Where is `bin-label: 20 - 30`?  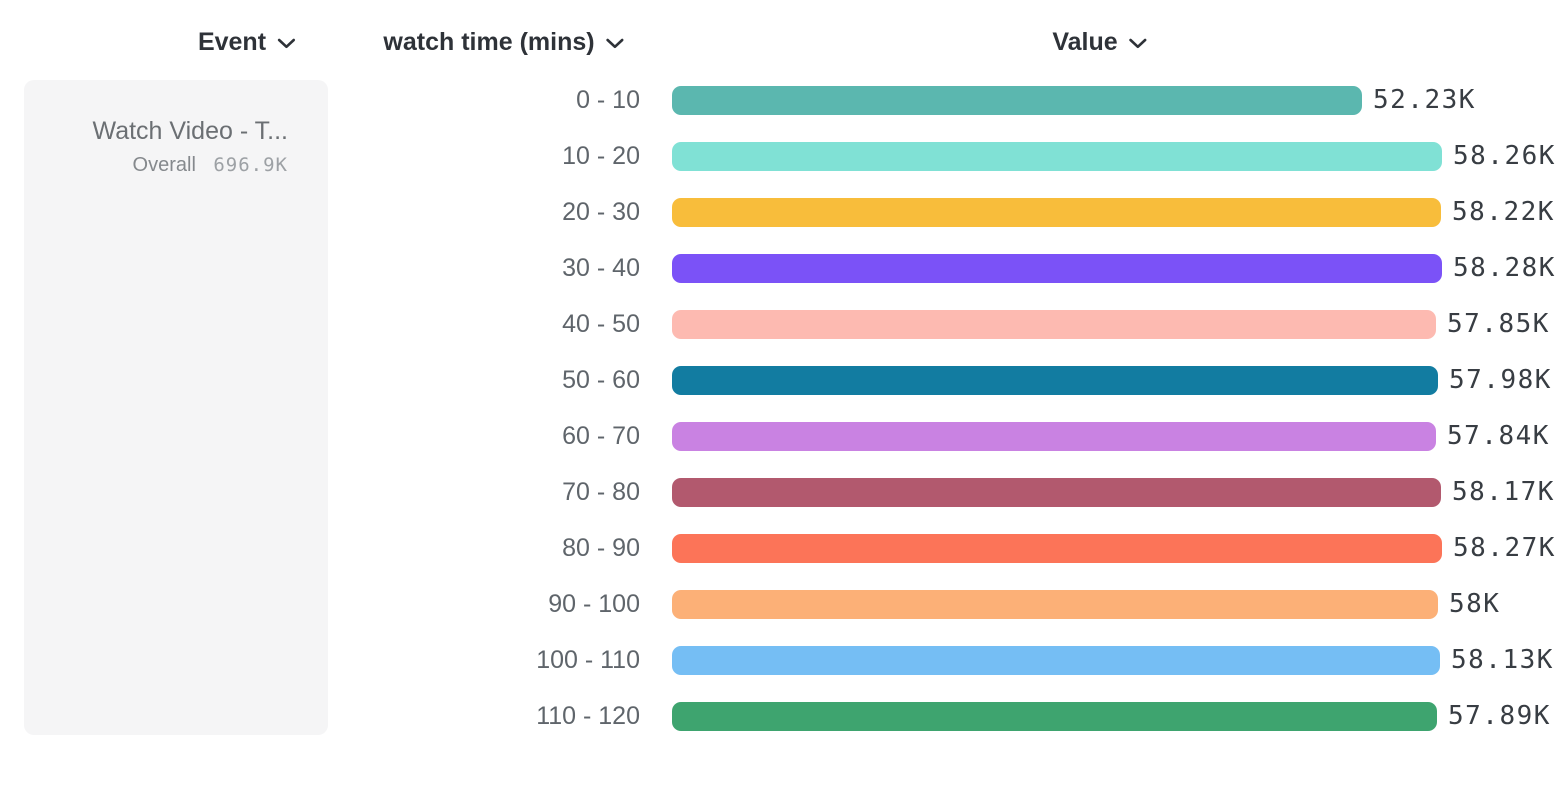
bin-label: 20 - 30 is located at coordinates (601, 211).